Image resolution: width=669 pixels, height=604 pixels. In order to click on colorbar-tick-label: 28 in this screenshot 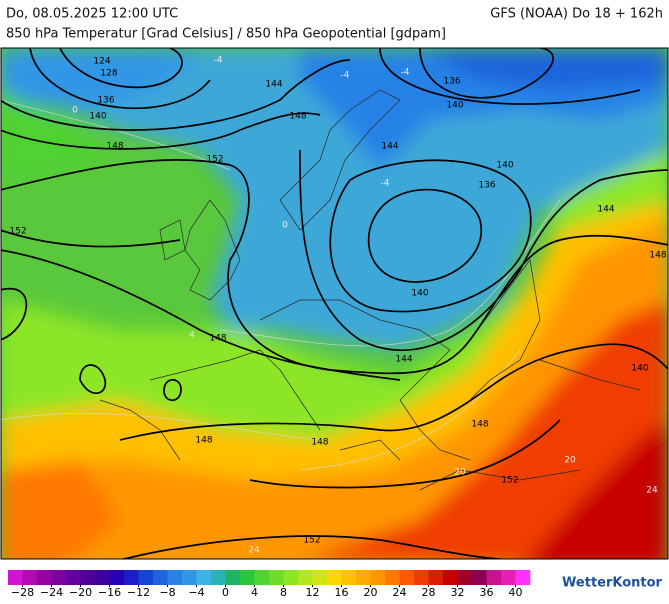, I will do `click(429, 592)`.